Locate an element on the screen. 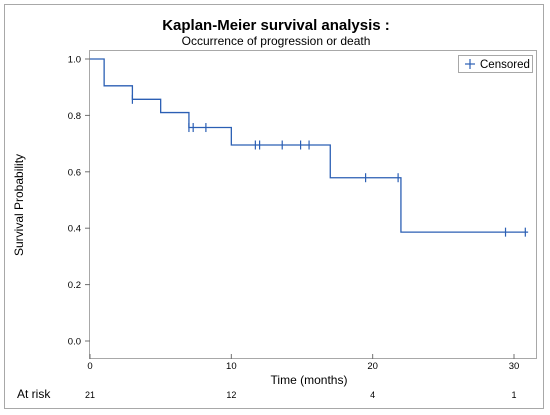 The height and width of the screenshot is (415, 550). at-risk-label: At risk is located at coordinates (34, 394).